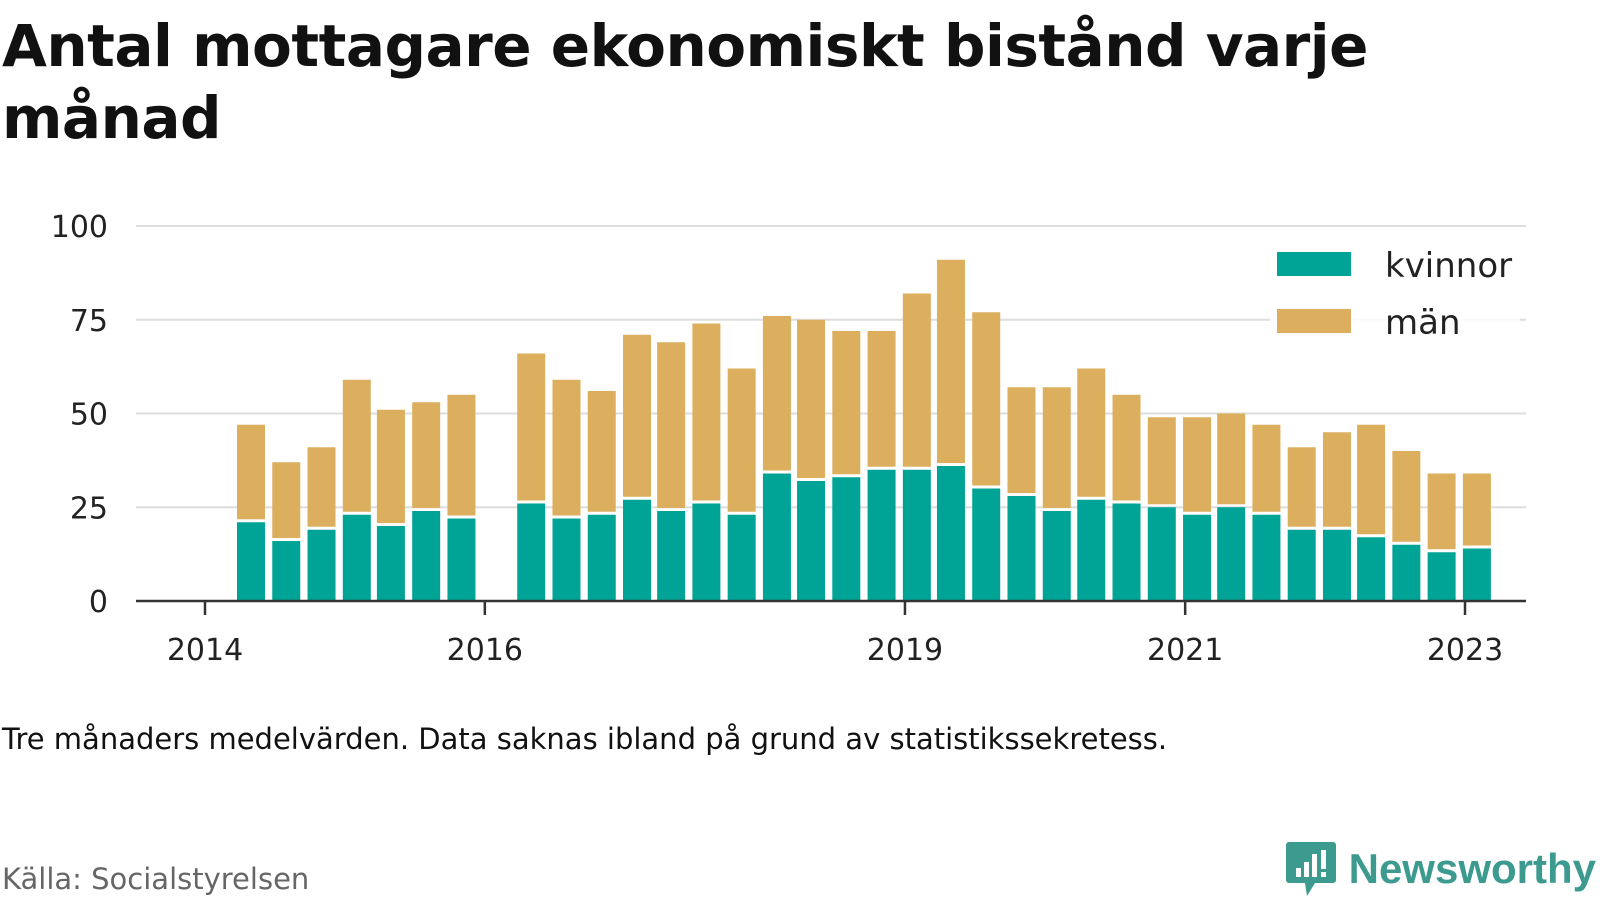  Describe the element at coordinates (831, 633) in the screenshot. I see `x-axis: 2014 2016 2019 2021 2023` at that location.